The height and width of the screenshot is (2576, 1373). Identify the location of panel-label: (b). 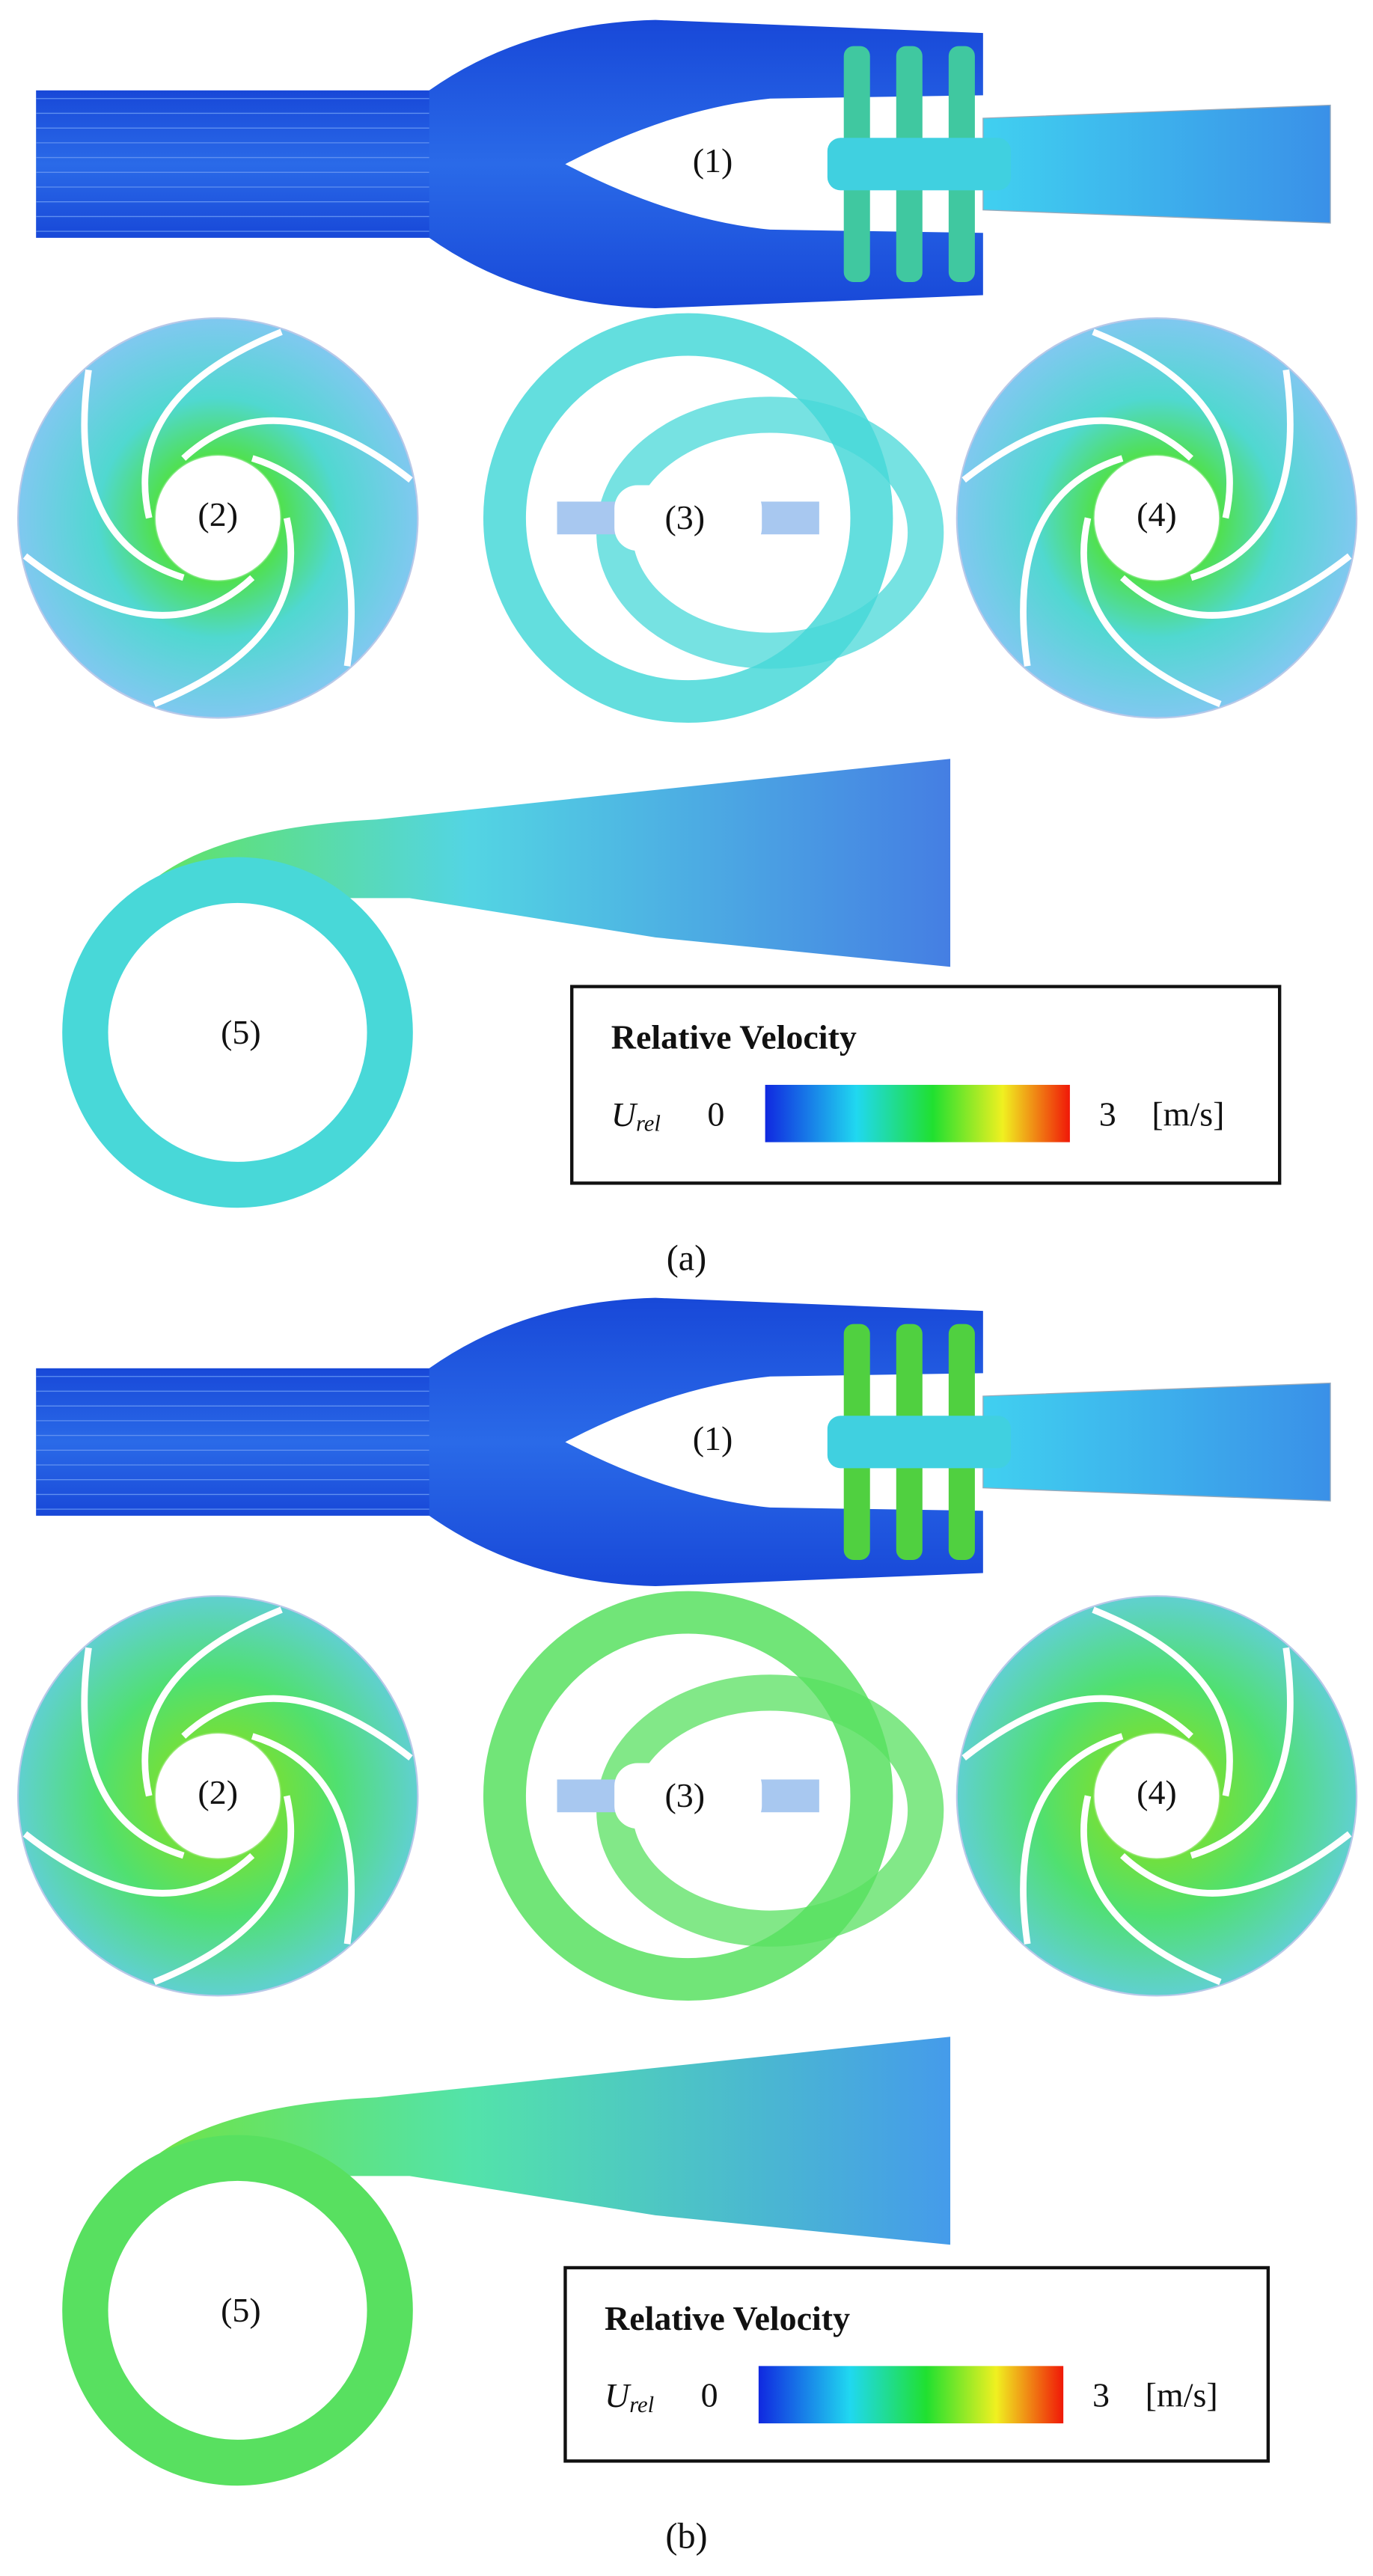
(686, 2537).